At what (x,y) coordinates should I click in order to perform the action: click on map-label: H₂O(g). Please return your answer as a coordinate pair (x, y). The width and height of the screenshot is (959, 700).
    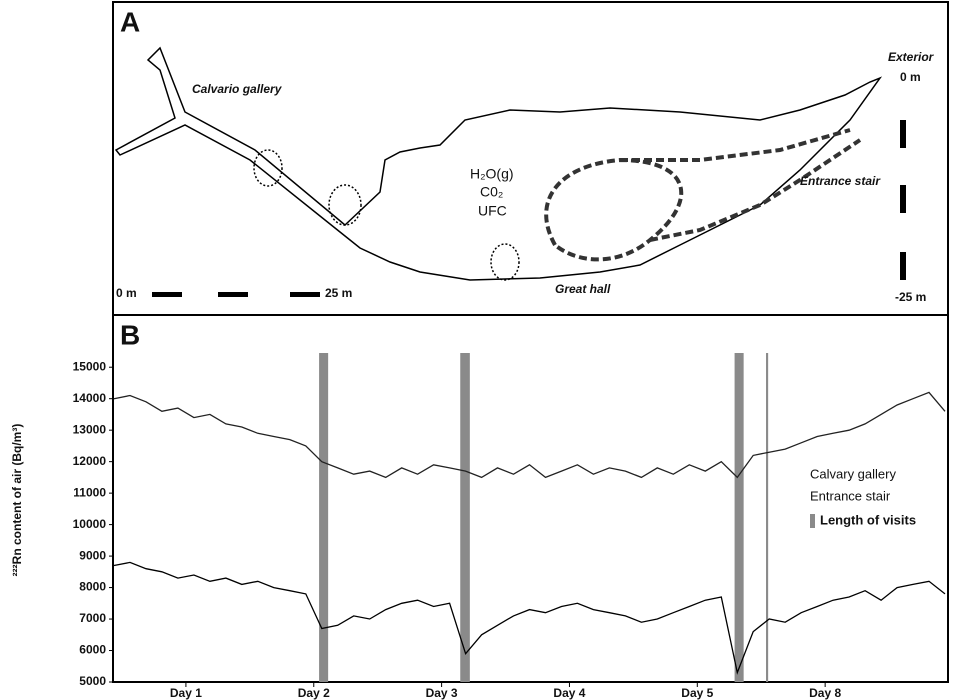
    Looking at the image, I should click on (492, 174).